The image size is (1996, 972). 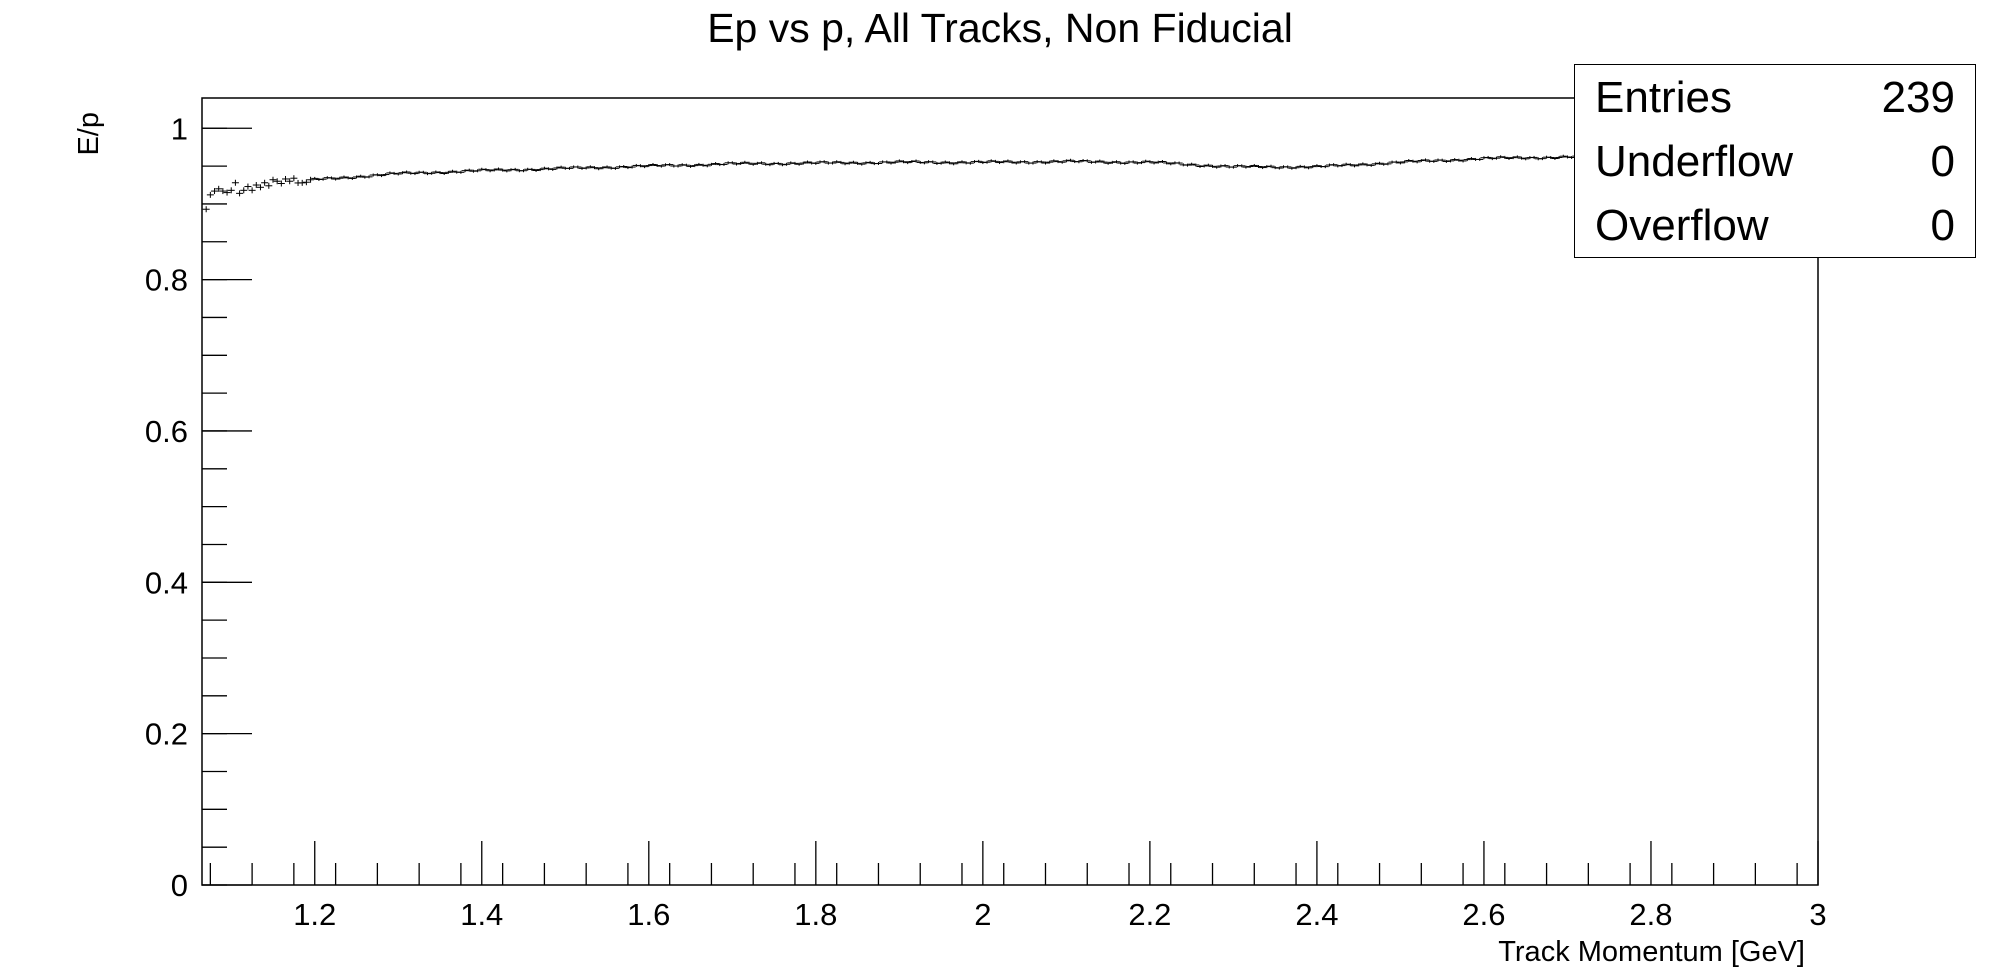 What do you see at coordinates (1650, 914) in the screenshot?
I see `x-tick-label: 2.8` at bounding box center [1650, 914].